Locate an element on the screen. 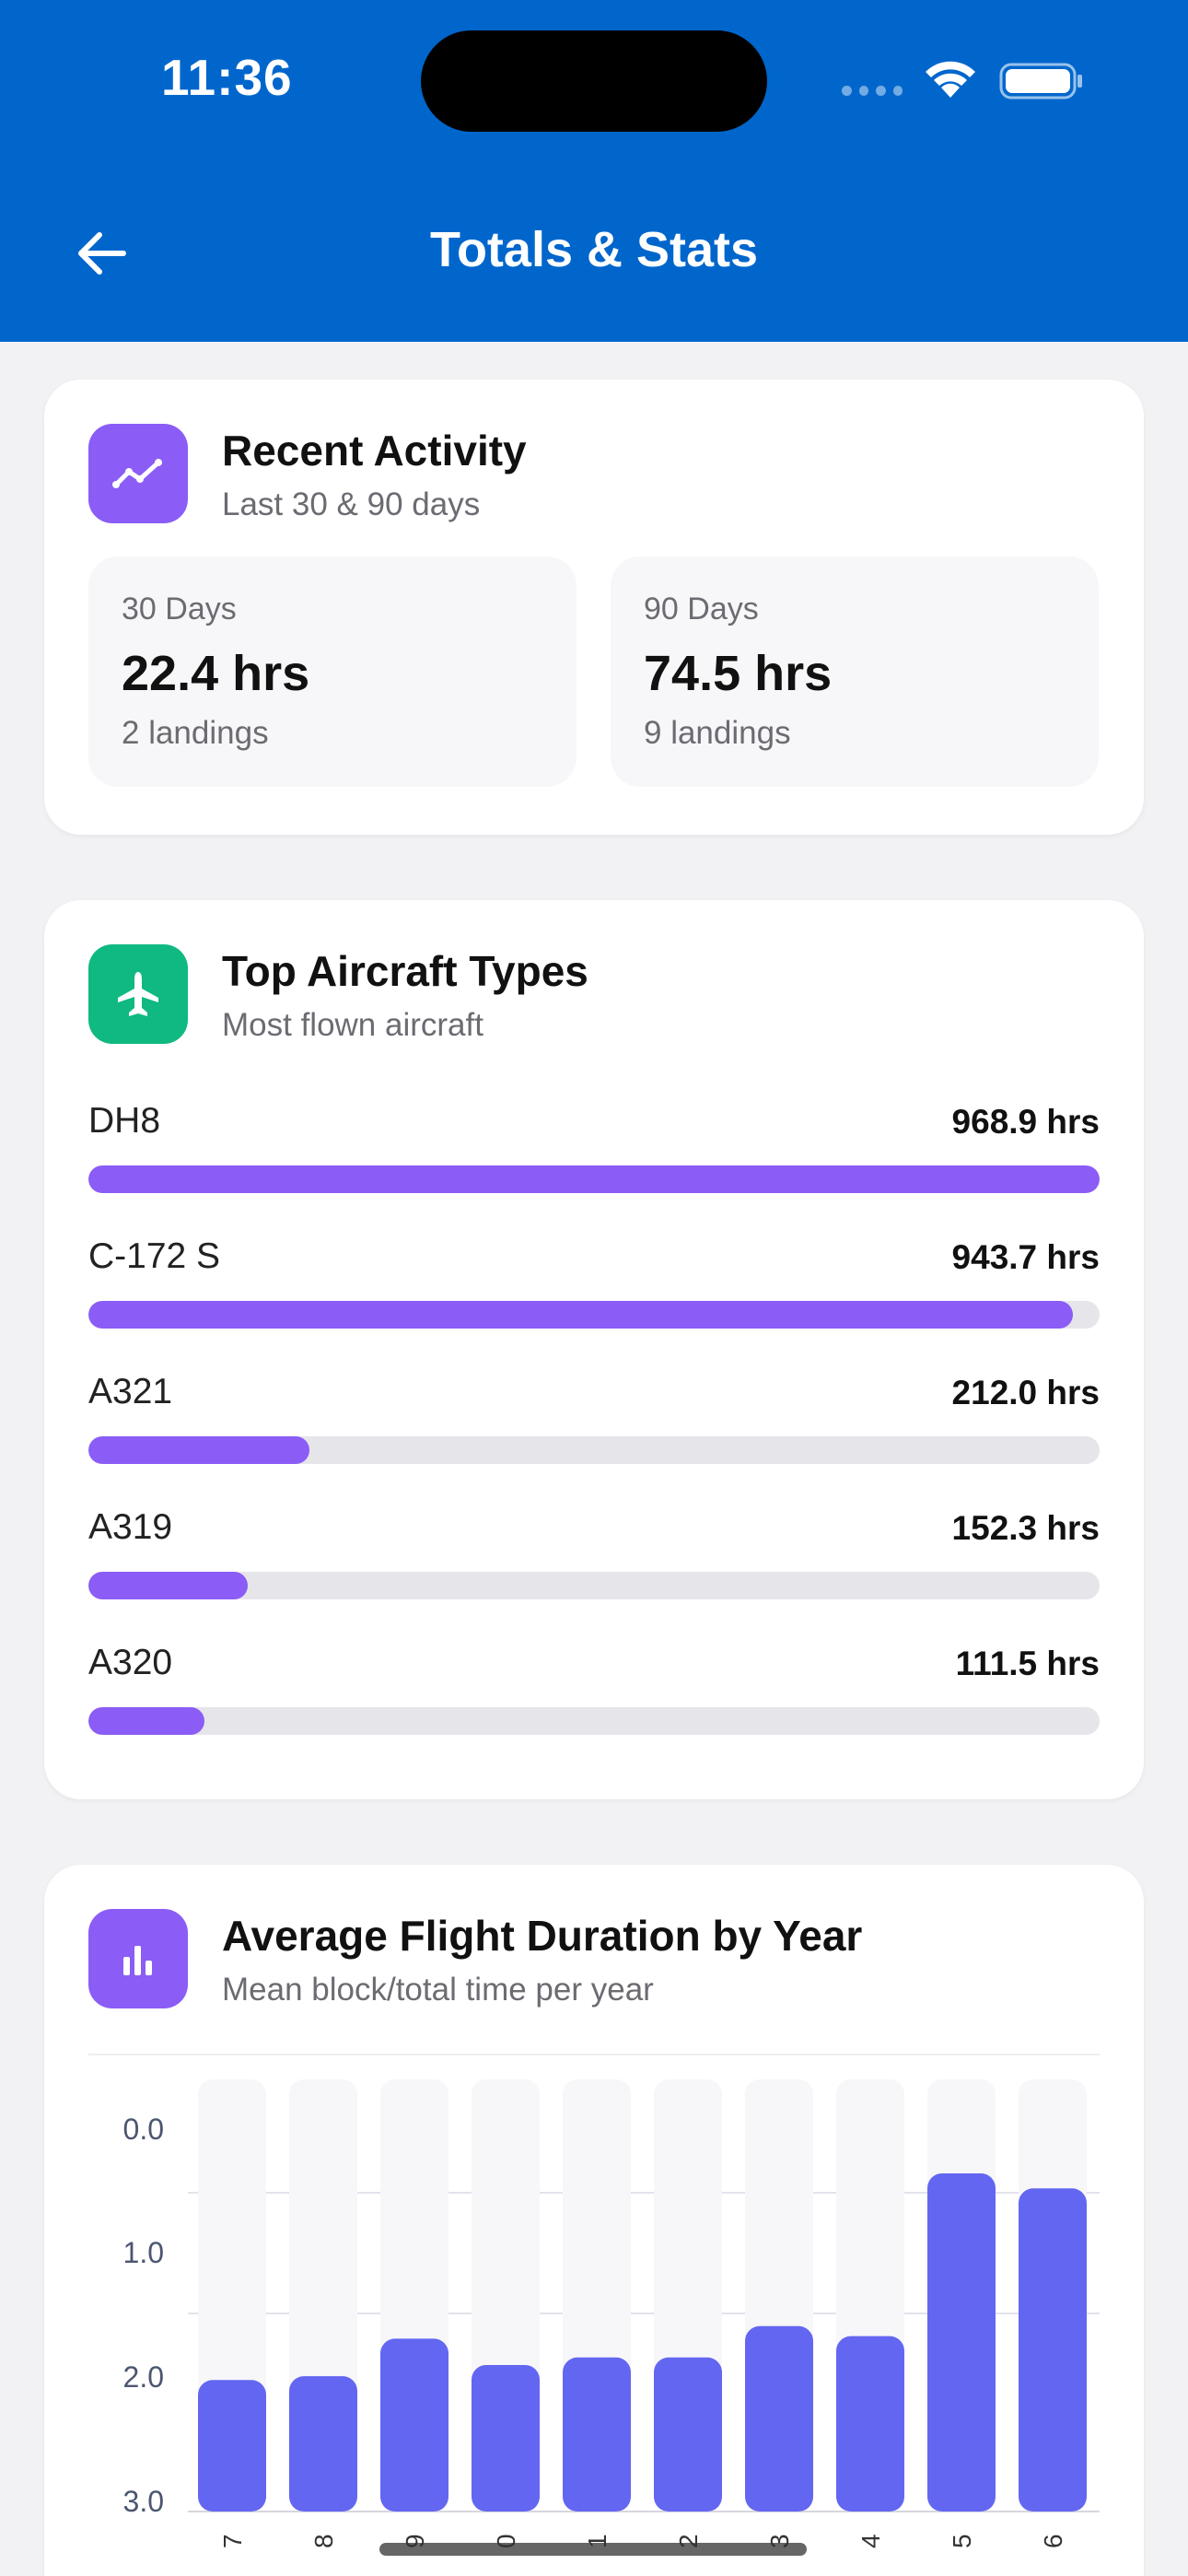  stat-landings: 9 landings is located at coordinates (717, 733).